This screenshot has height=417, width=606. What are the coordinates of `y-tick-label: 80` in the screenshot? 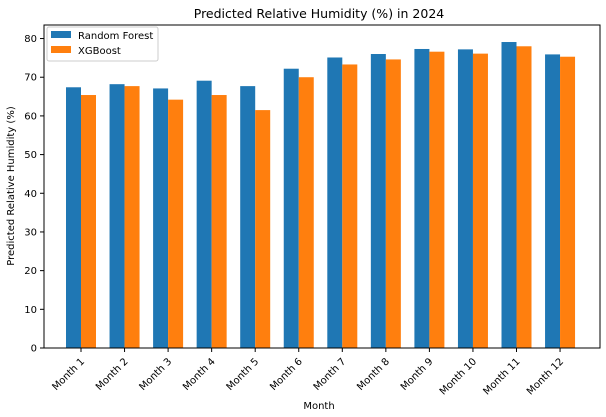 It's located at (30, 39).